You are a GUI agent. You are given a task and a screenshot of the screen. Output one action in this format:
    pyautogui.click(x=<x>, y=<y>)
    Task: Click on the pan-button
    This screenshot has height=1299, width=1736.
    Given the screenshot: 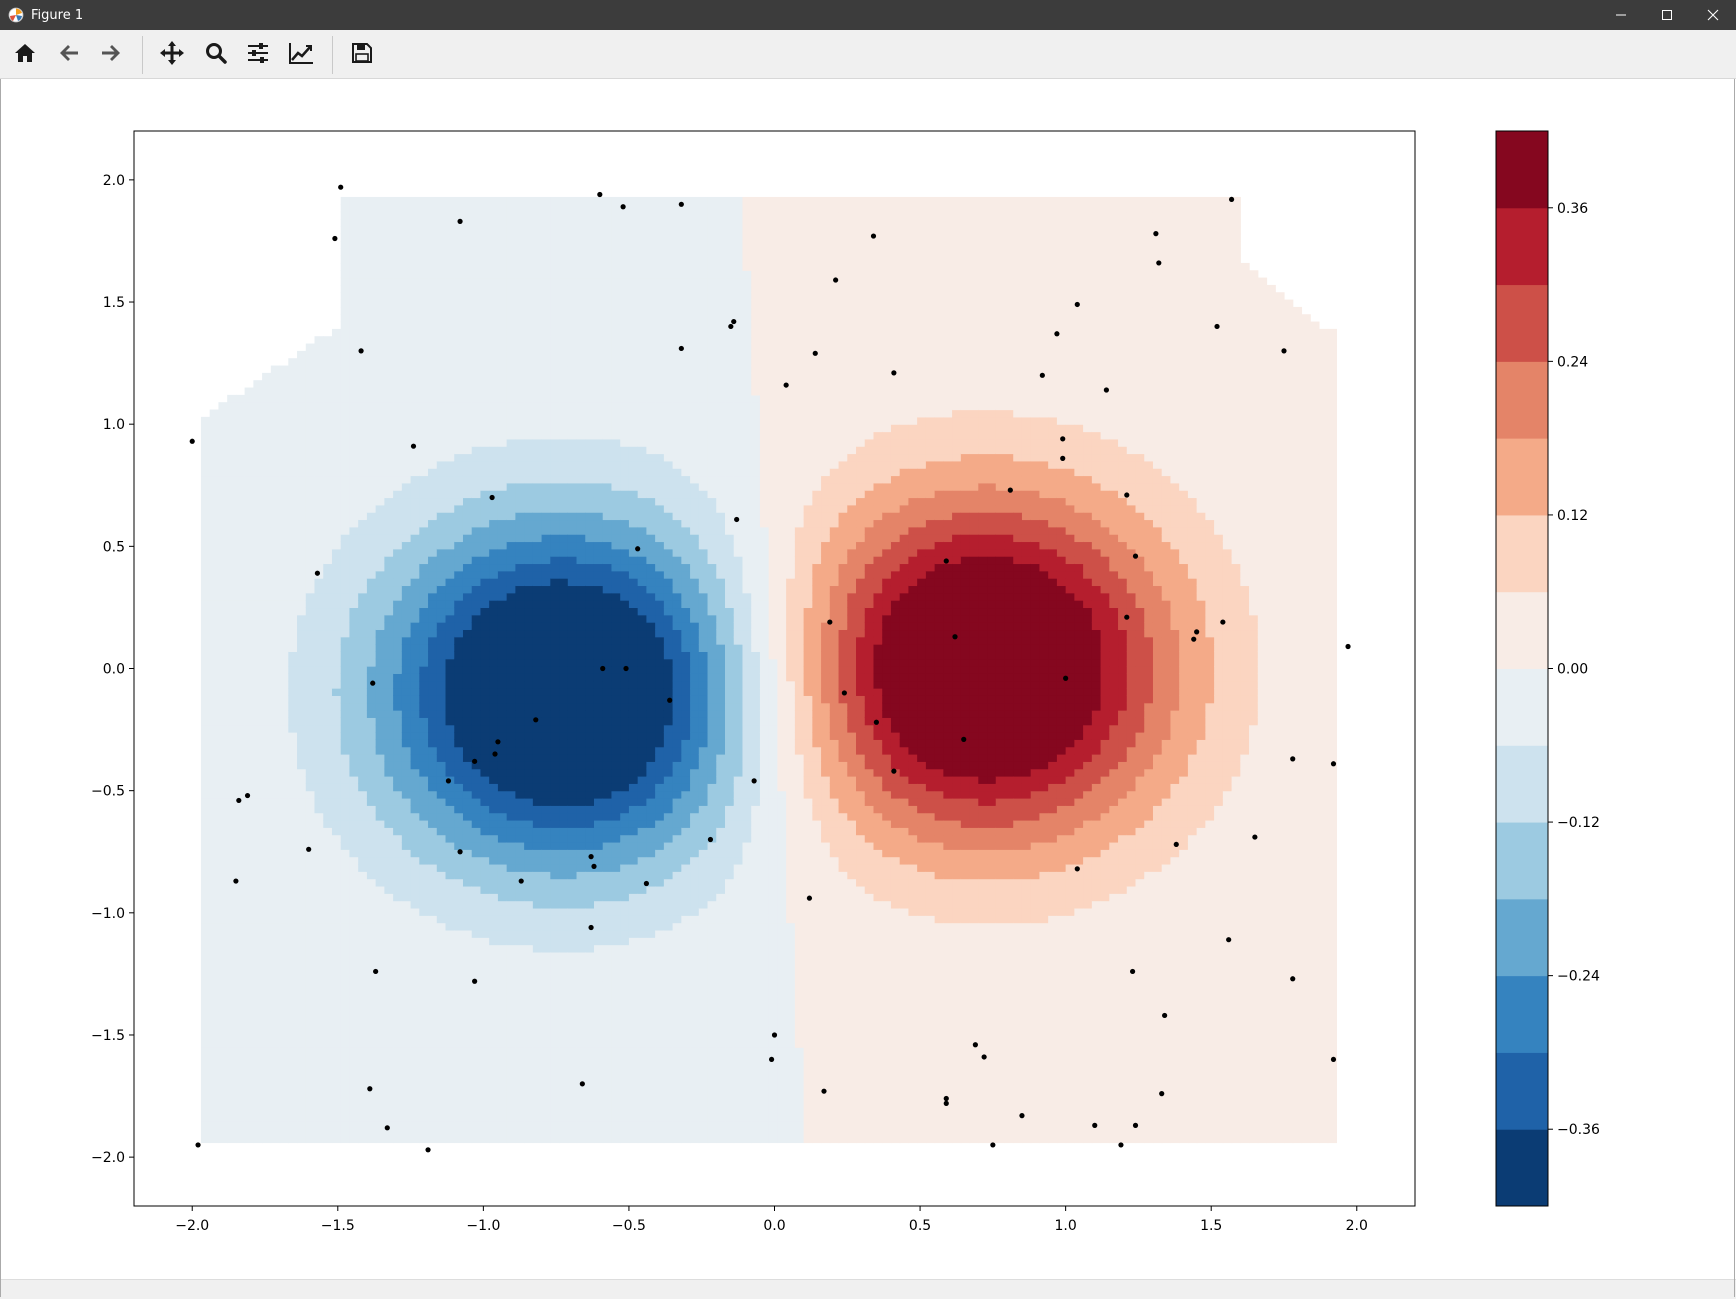 What is the action you would take?
    pyautogui.click(x=172, y=55)
    